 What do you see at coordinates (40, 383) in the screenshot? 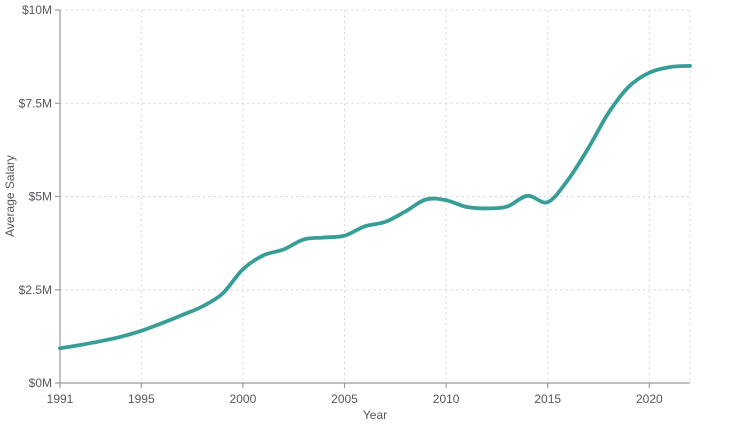
I see `y-tick-label-0: $0M` at bounding box center [40, 383].